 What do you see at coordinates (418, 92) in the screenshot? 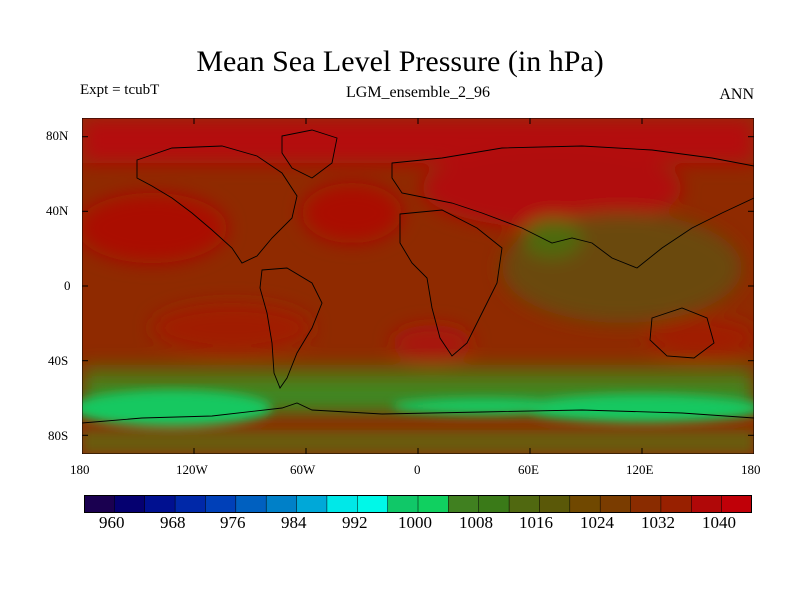
I see `ensemble-label: LGM_ensemble_2_96` at bounding box center [418, 92].